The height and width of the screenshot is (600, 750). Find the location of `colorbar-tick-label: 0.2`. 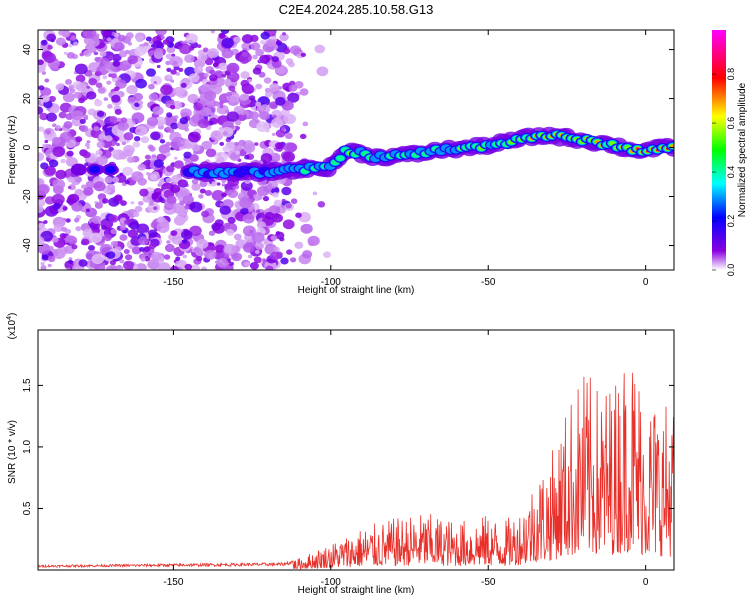

colorbar-tick-label: 0.2 is located at coordinates (731, 221).